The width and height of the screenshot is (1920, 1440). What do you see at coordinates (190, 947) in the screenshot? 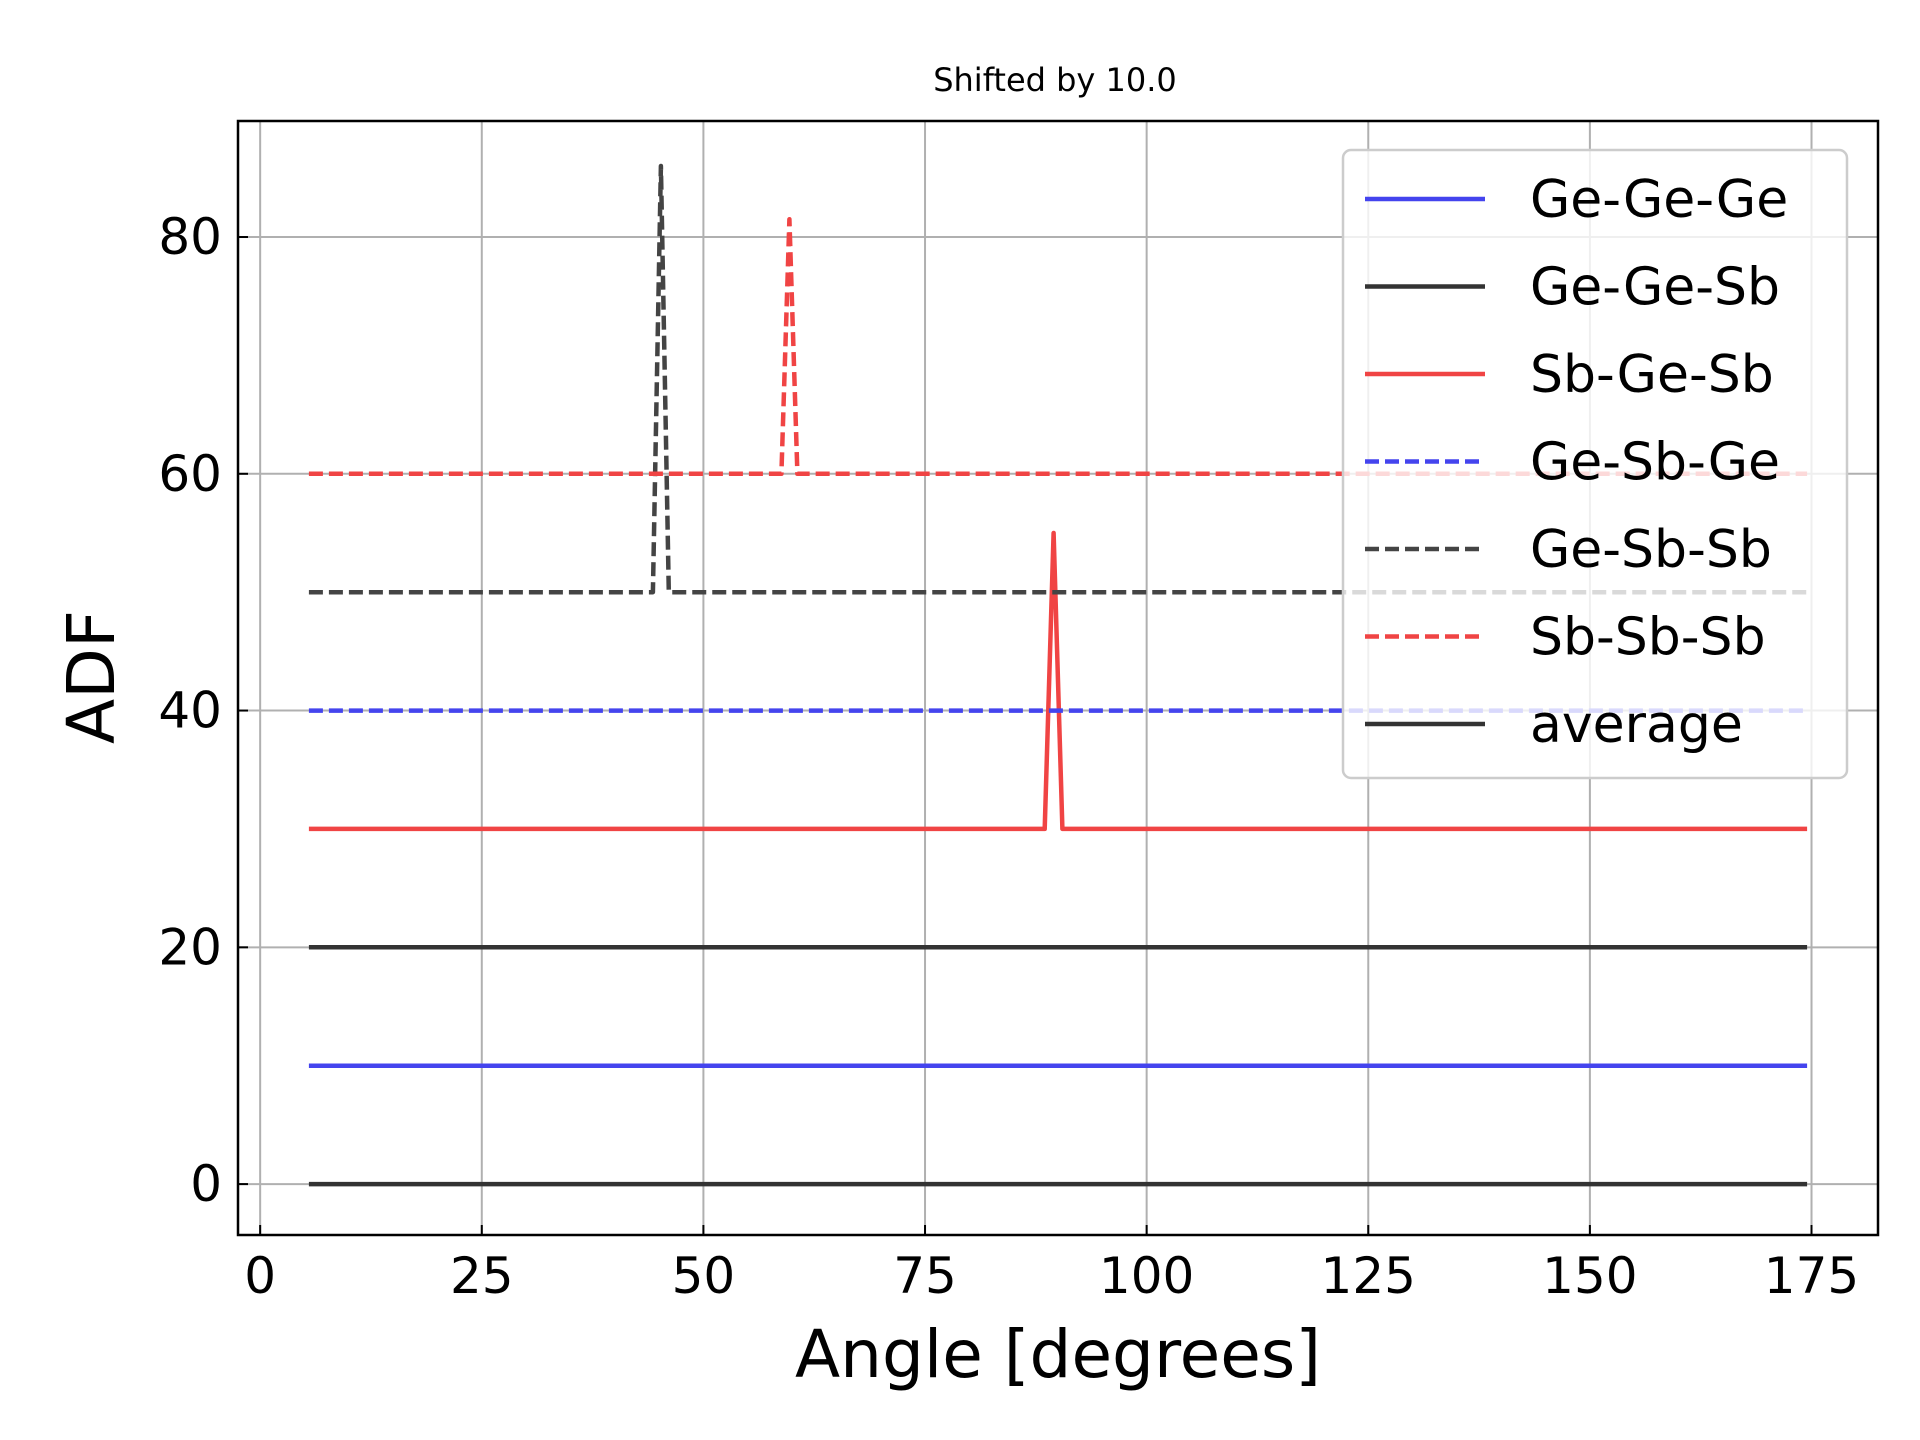
I see `y-tick-label: 20` at bounding box center [190, 947].